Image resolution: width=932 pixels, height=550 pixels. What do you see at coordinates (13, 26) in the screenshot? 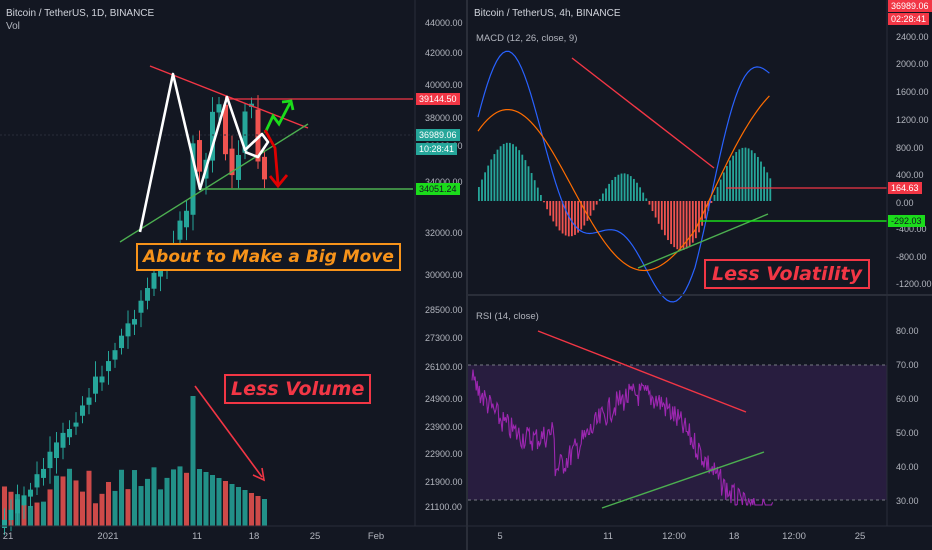
I see `volume-indicator-label: Vol` at bounding box center [13, 26].